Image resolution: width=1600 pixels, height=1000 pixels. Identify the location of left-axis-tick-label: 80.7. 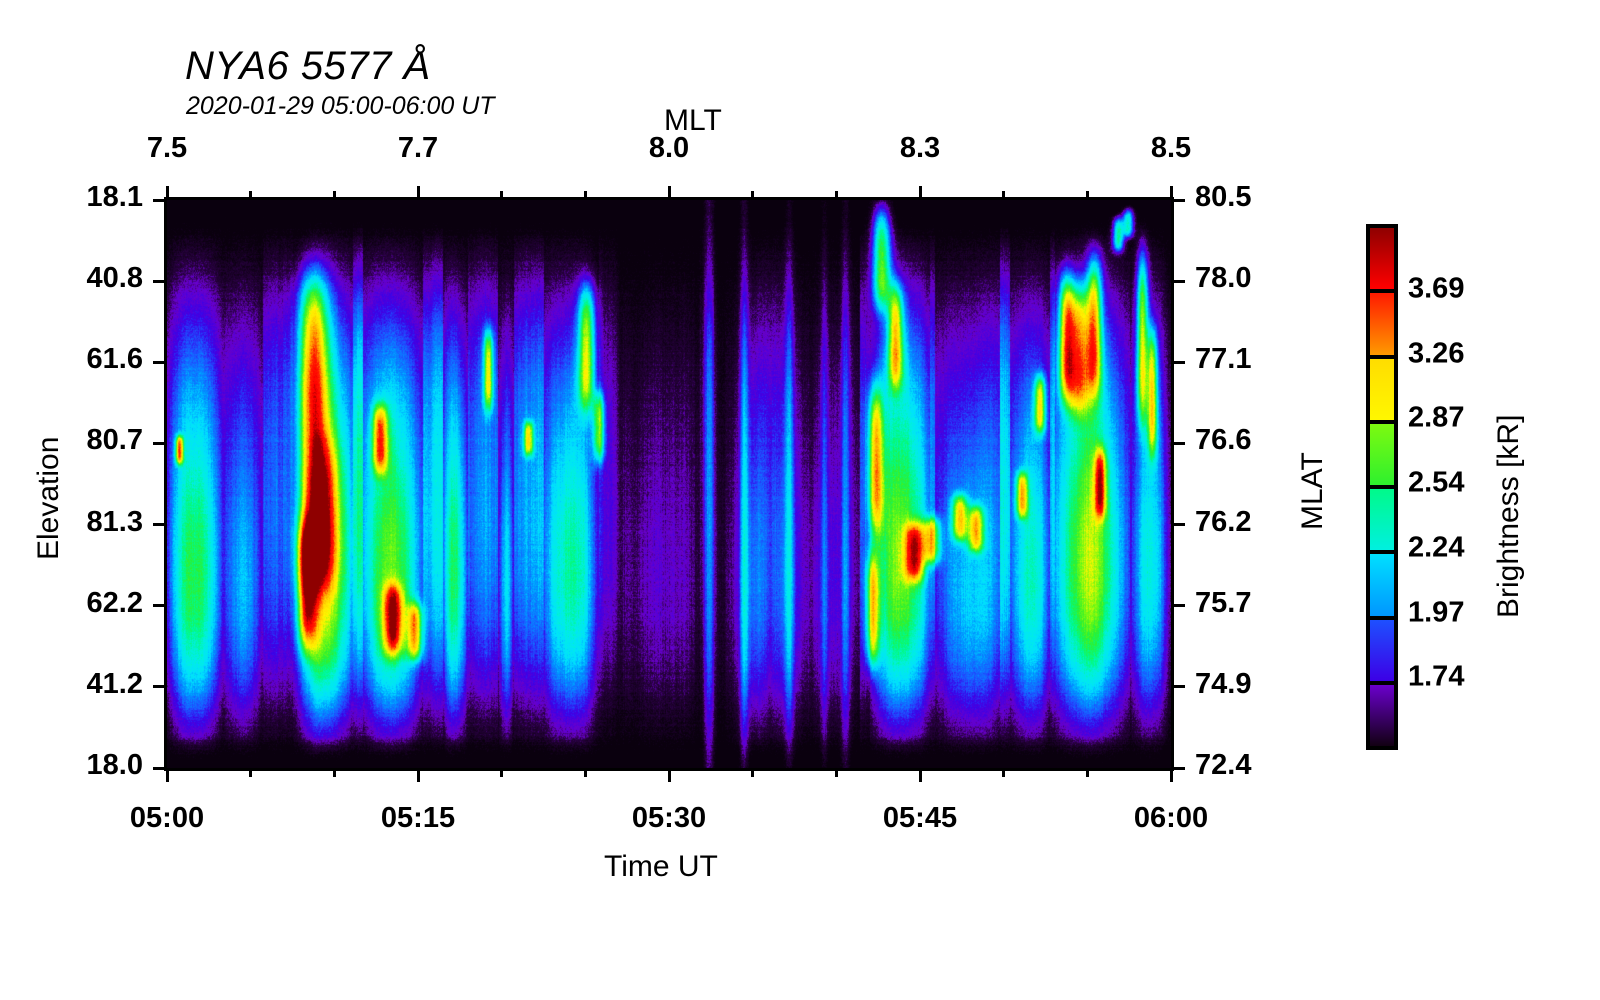
(114, 440).